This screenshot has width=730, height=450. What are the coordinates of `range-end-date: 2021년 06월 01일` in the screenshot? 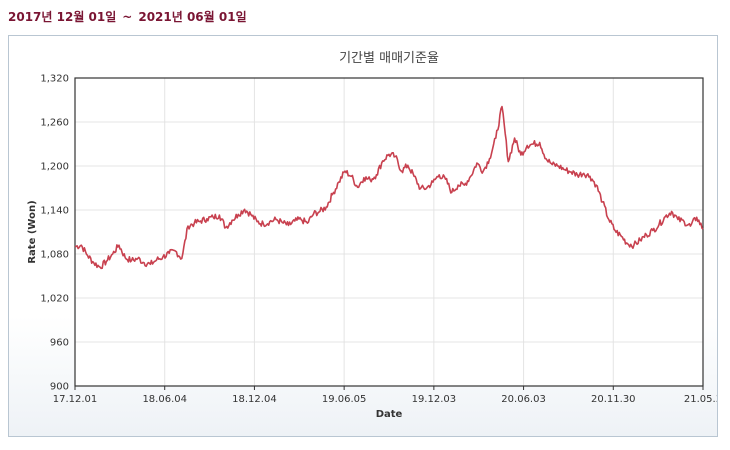 It's located at (192, 17).